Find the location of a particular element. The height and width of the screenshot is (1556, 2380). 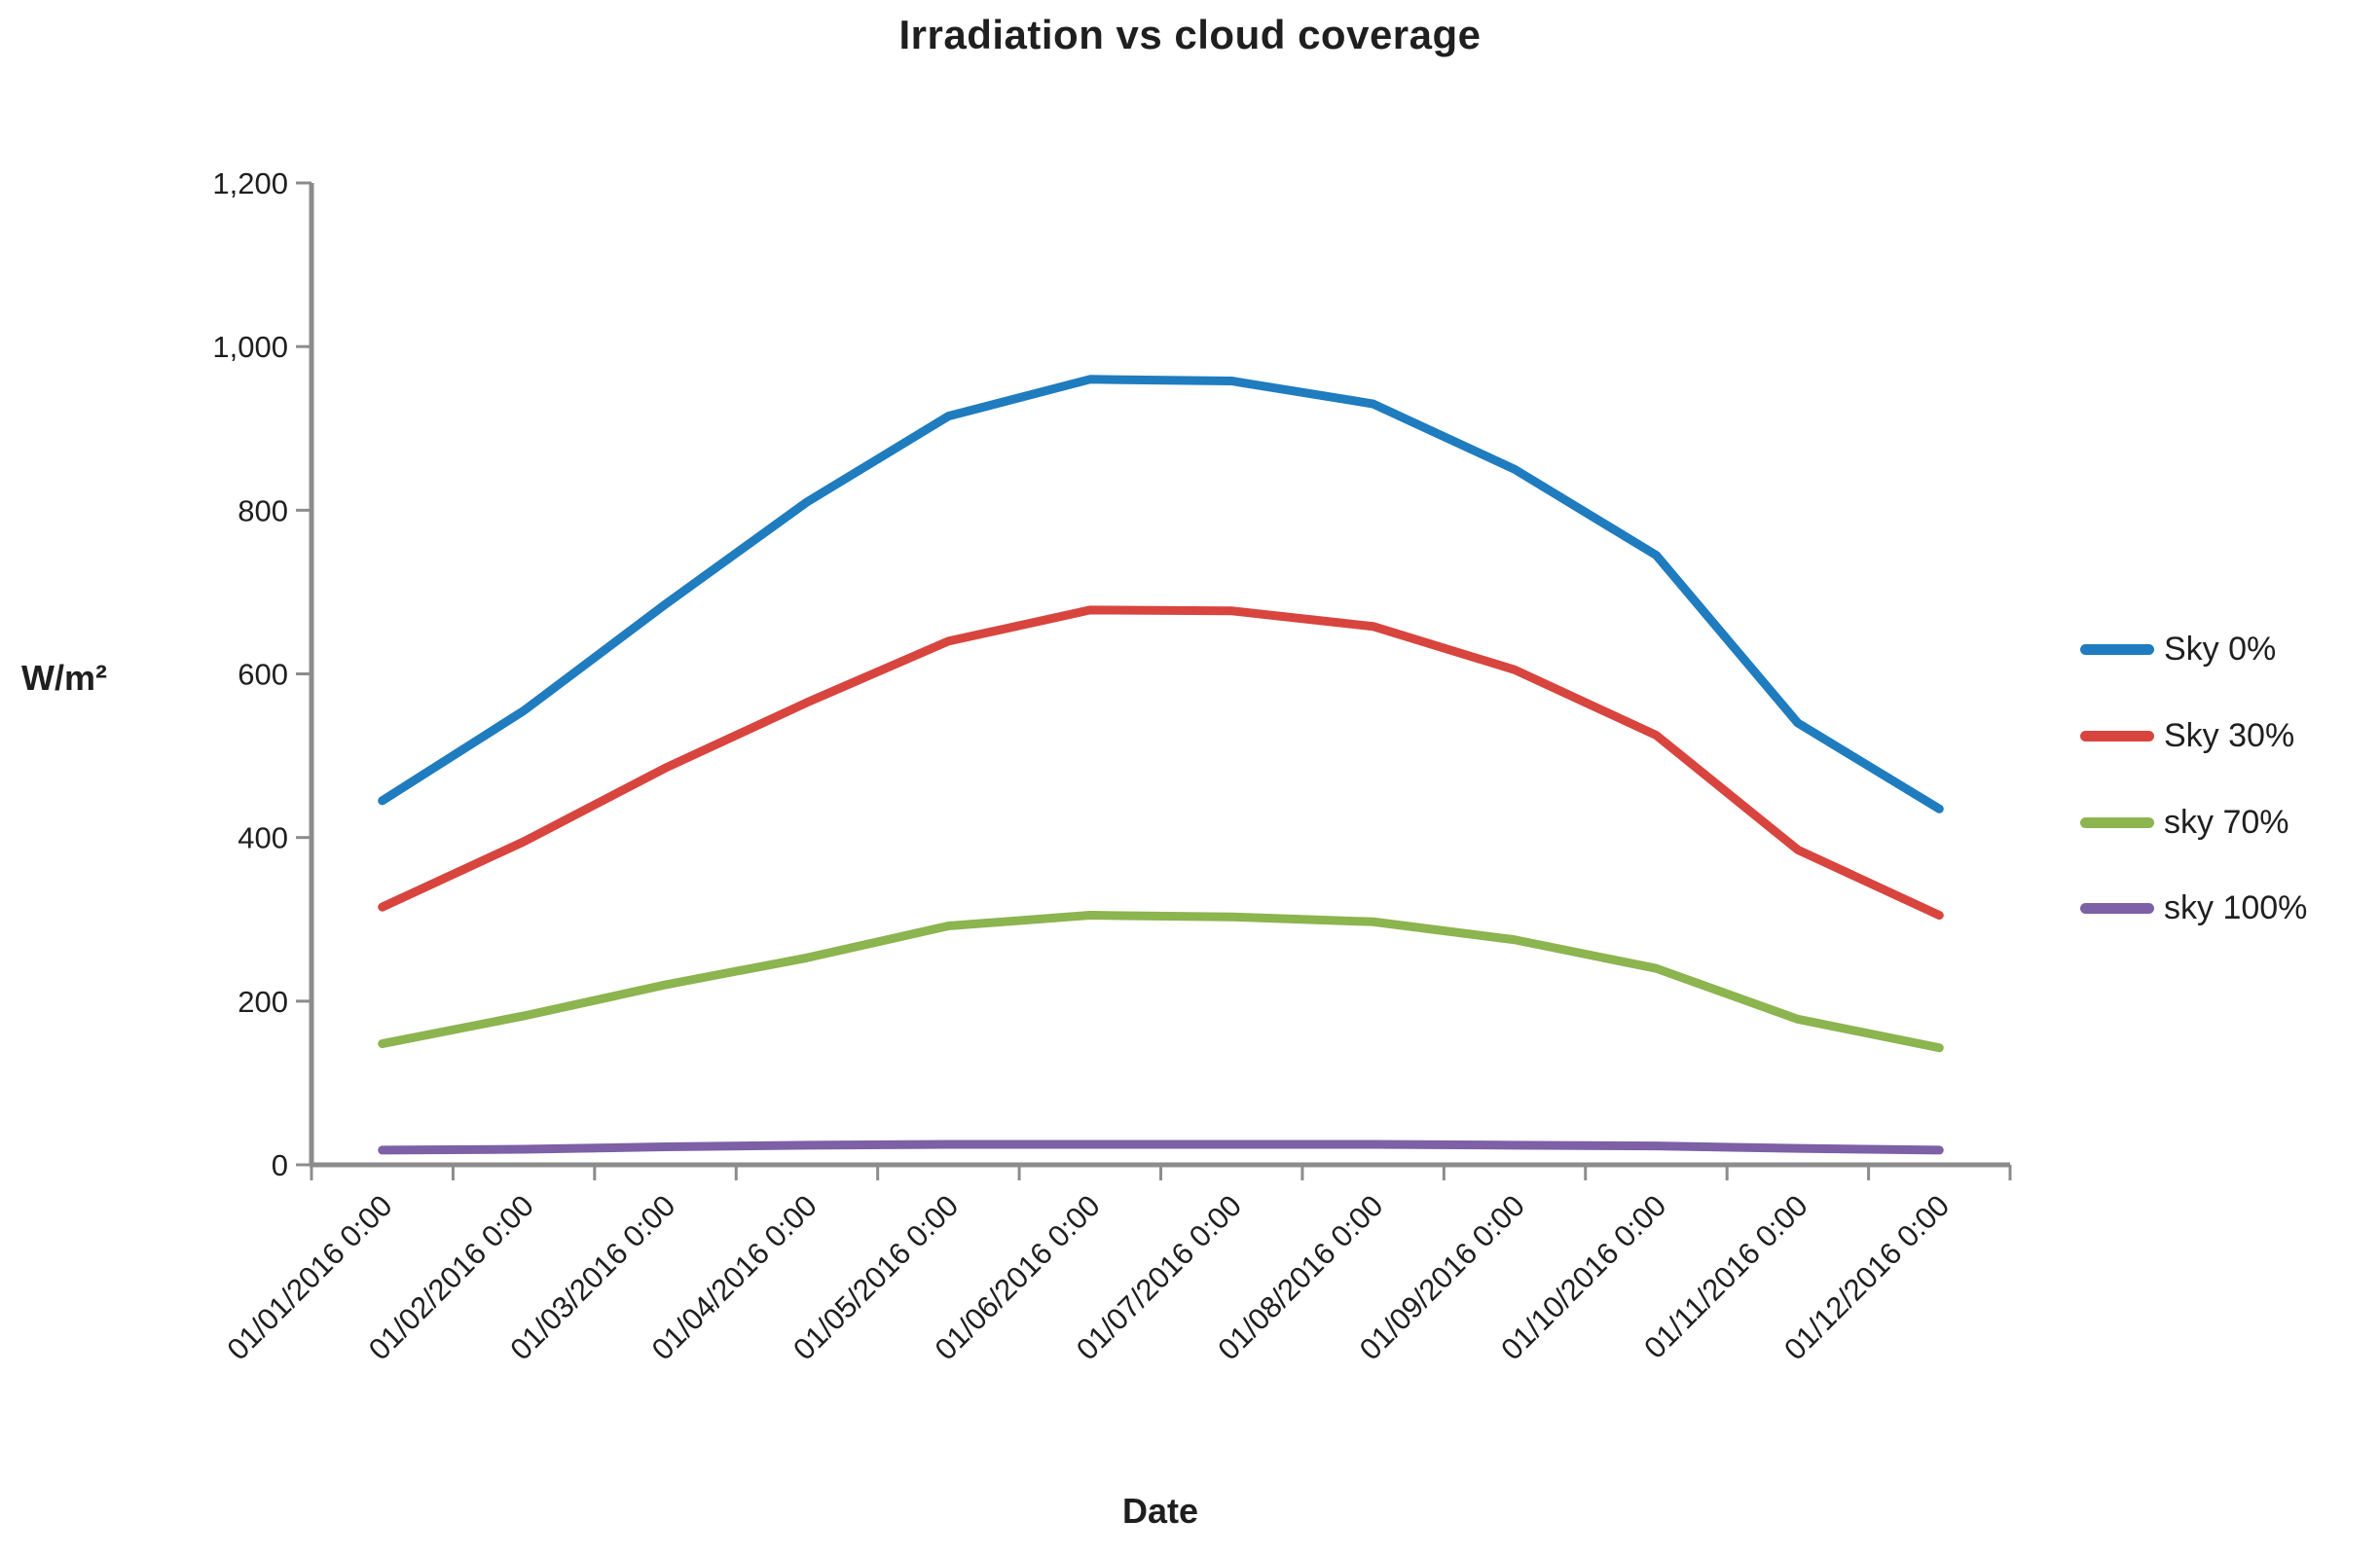

y-axis-tick-label: 1,000 is located at coordinates (250, 347).